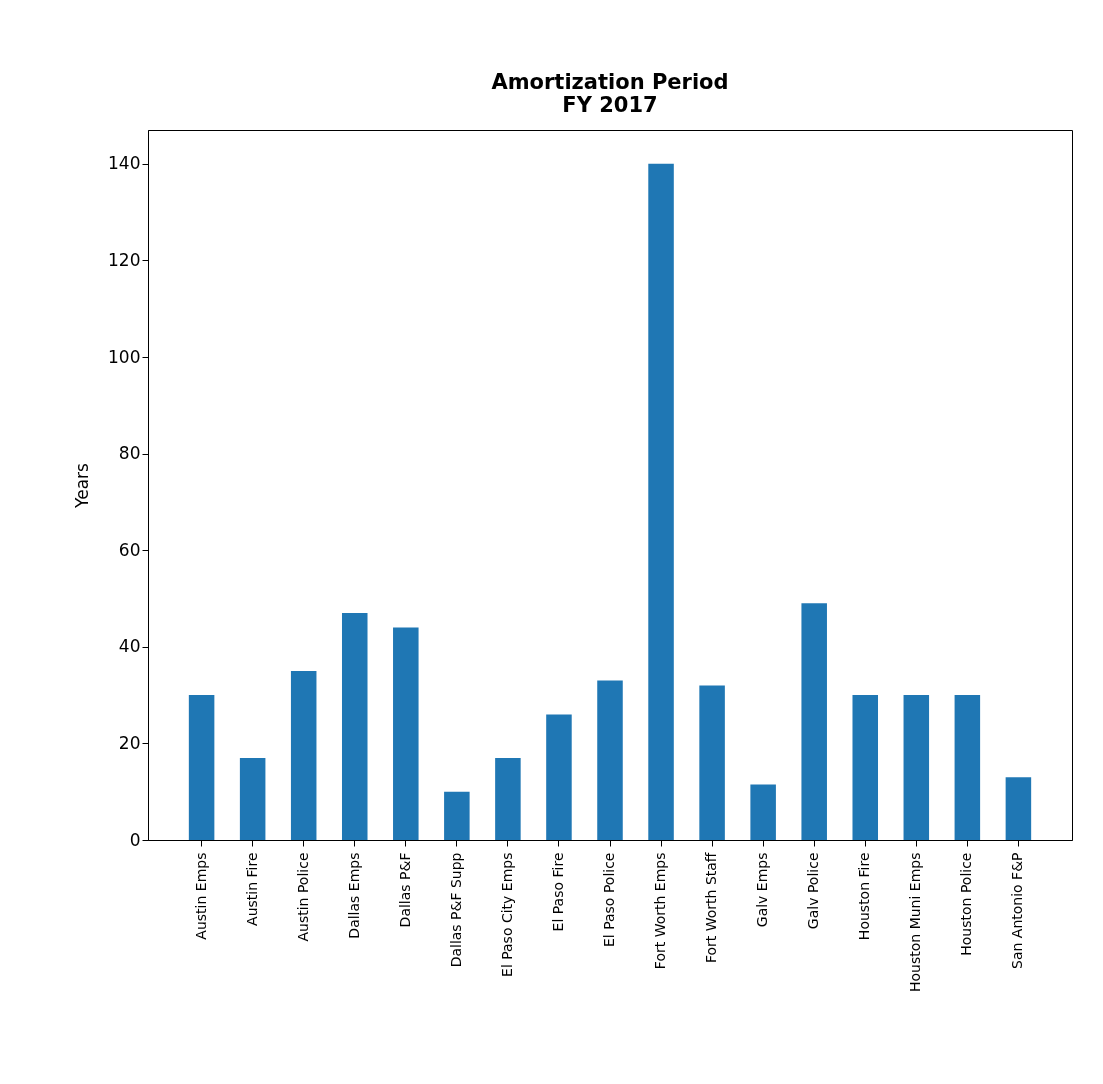  Describe the element at coordinates (129, 646) in the screenshot. I see `y-tick-label: 40` at that location.